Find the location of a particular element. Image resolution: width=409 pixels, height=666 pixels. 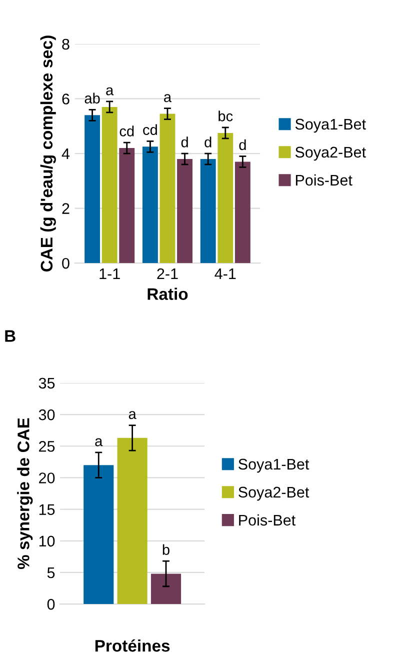

data-label: ab is located at coordinates (92, 98).